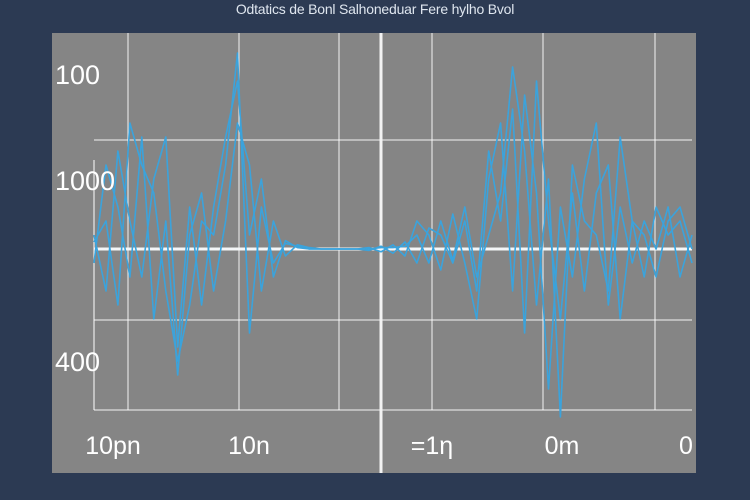 This screenshot has width=750, height=500. I want to click on y-tick-label-2: 400, so click(77, 362).